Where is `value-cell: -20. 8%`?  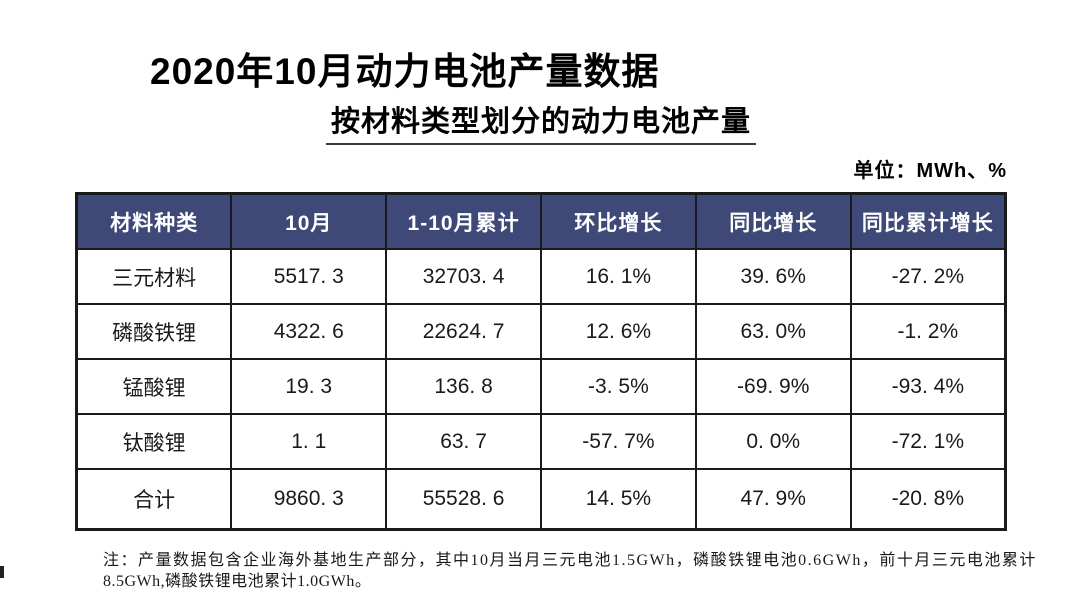
value-cell: -20. 8% is located at coordinates (928, 499).